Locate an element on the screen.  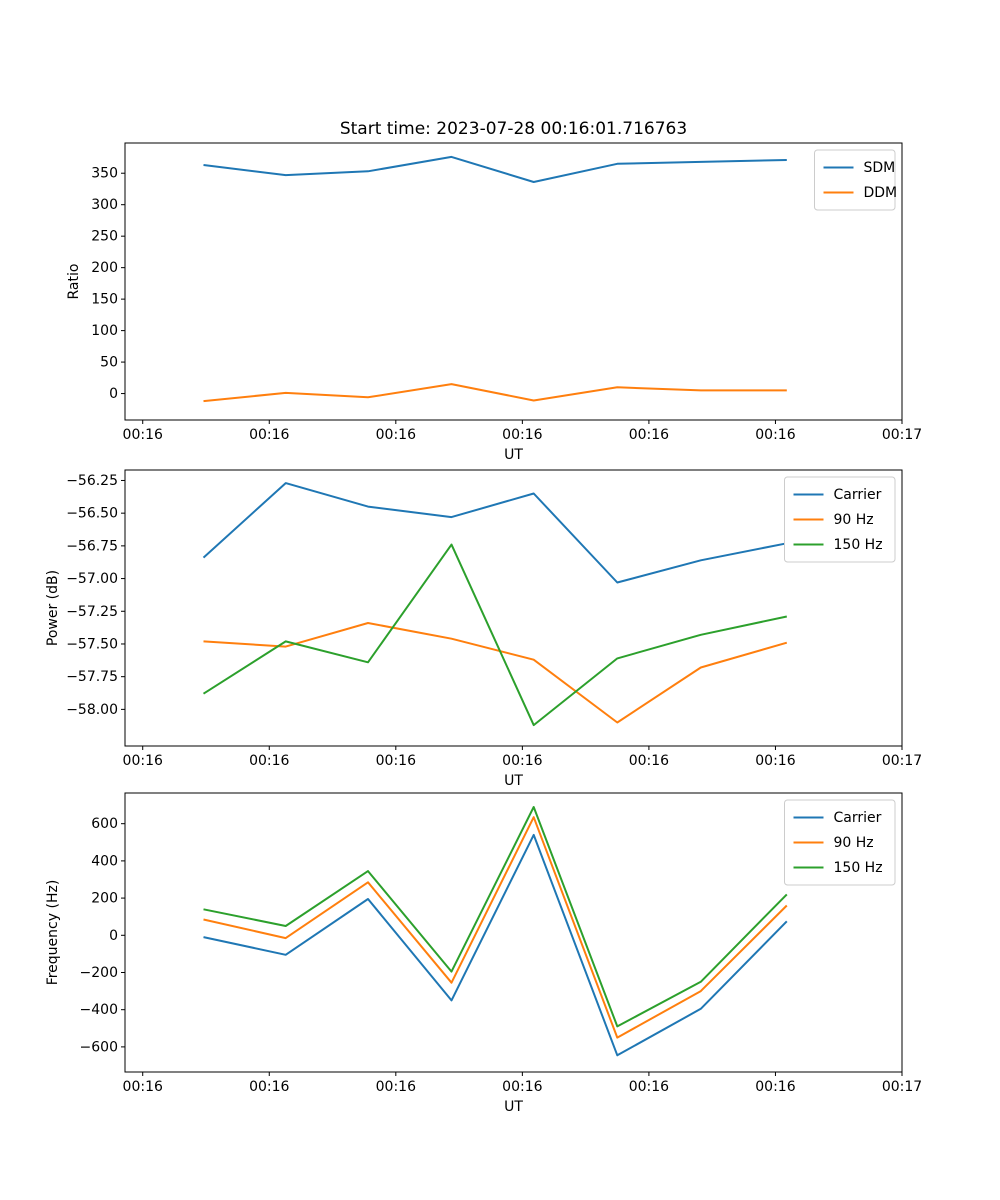
y-tick-label: −58.00 is located at coordinates (92, 710).